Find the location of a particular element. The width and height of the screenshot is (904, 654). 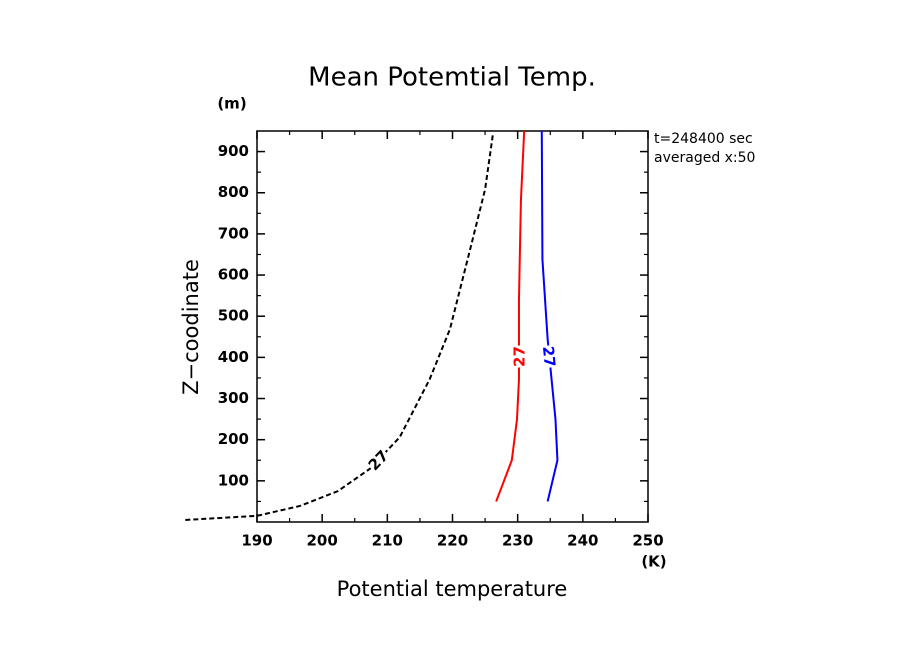

y-tick-label: 200 is located at coordinates (233, 439).